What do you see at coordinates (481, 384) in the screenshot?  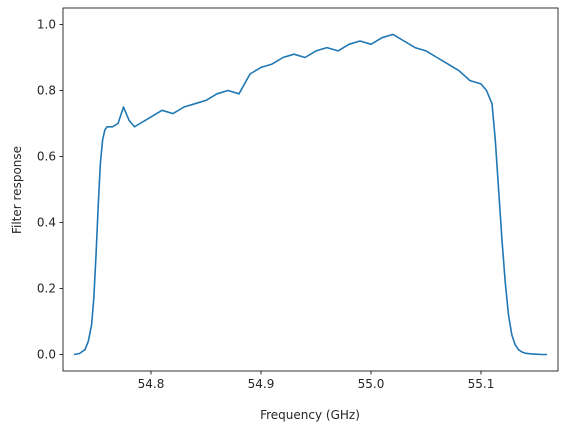 I see `x-tick-label: 55.1` at bounding box center [481, 384].